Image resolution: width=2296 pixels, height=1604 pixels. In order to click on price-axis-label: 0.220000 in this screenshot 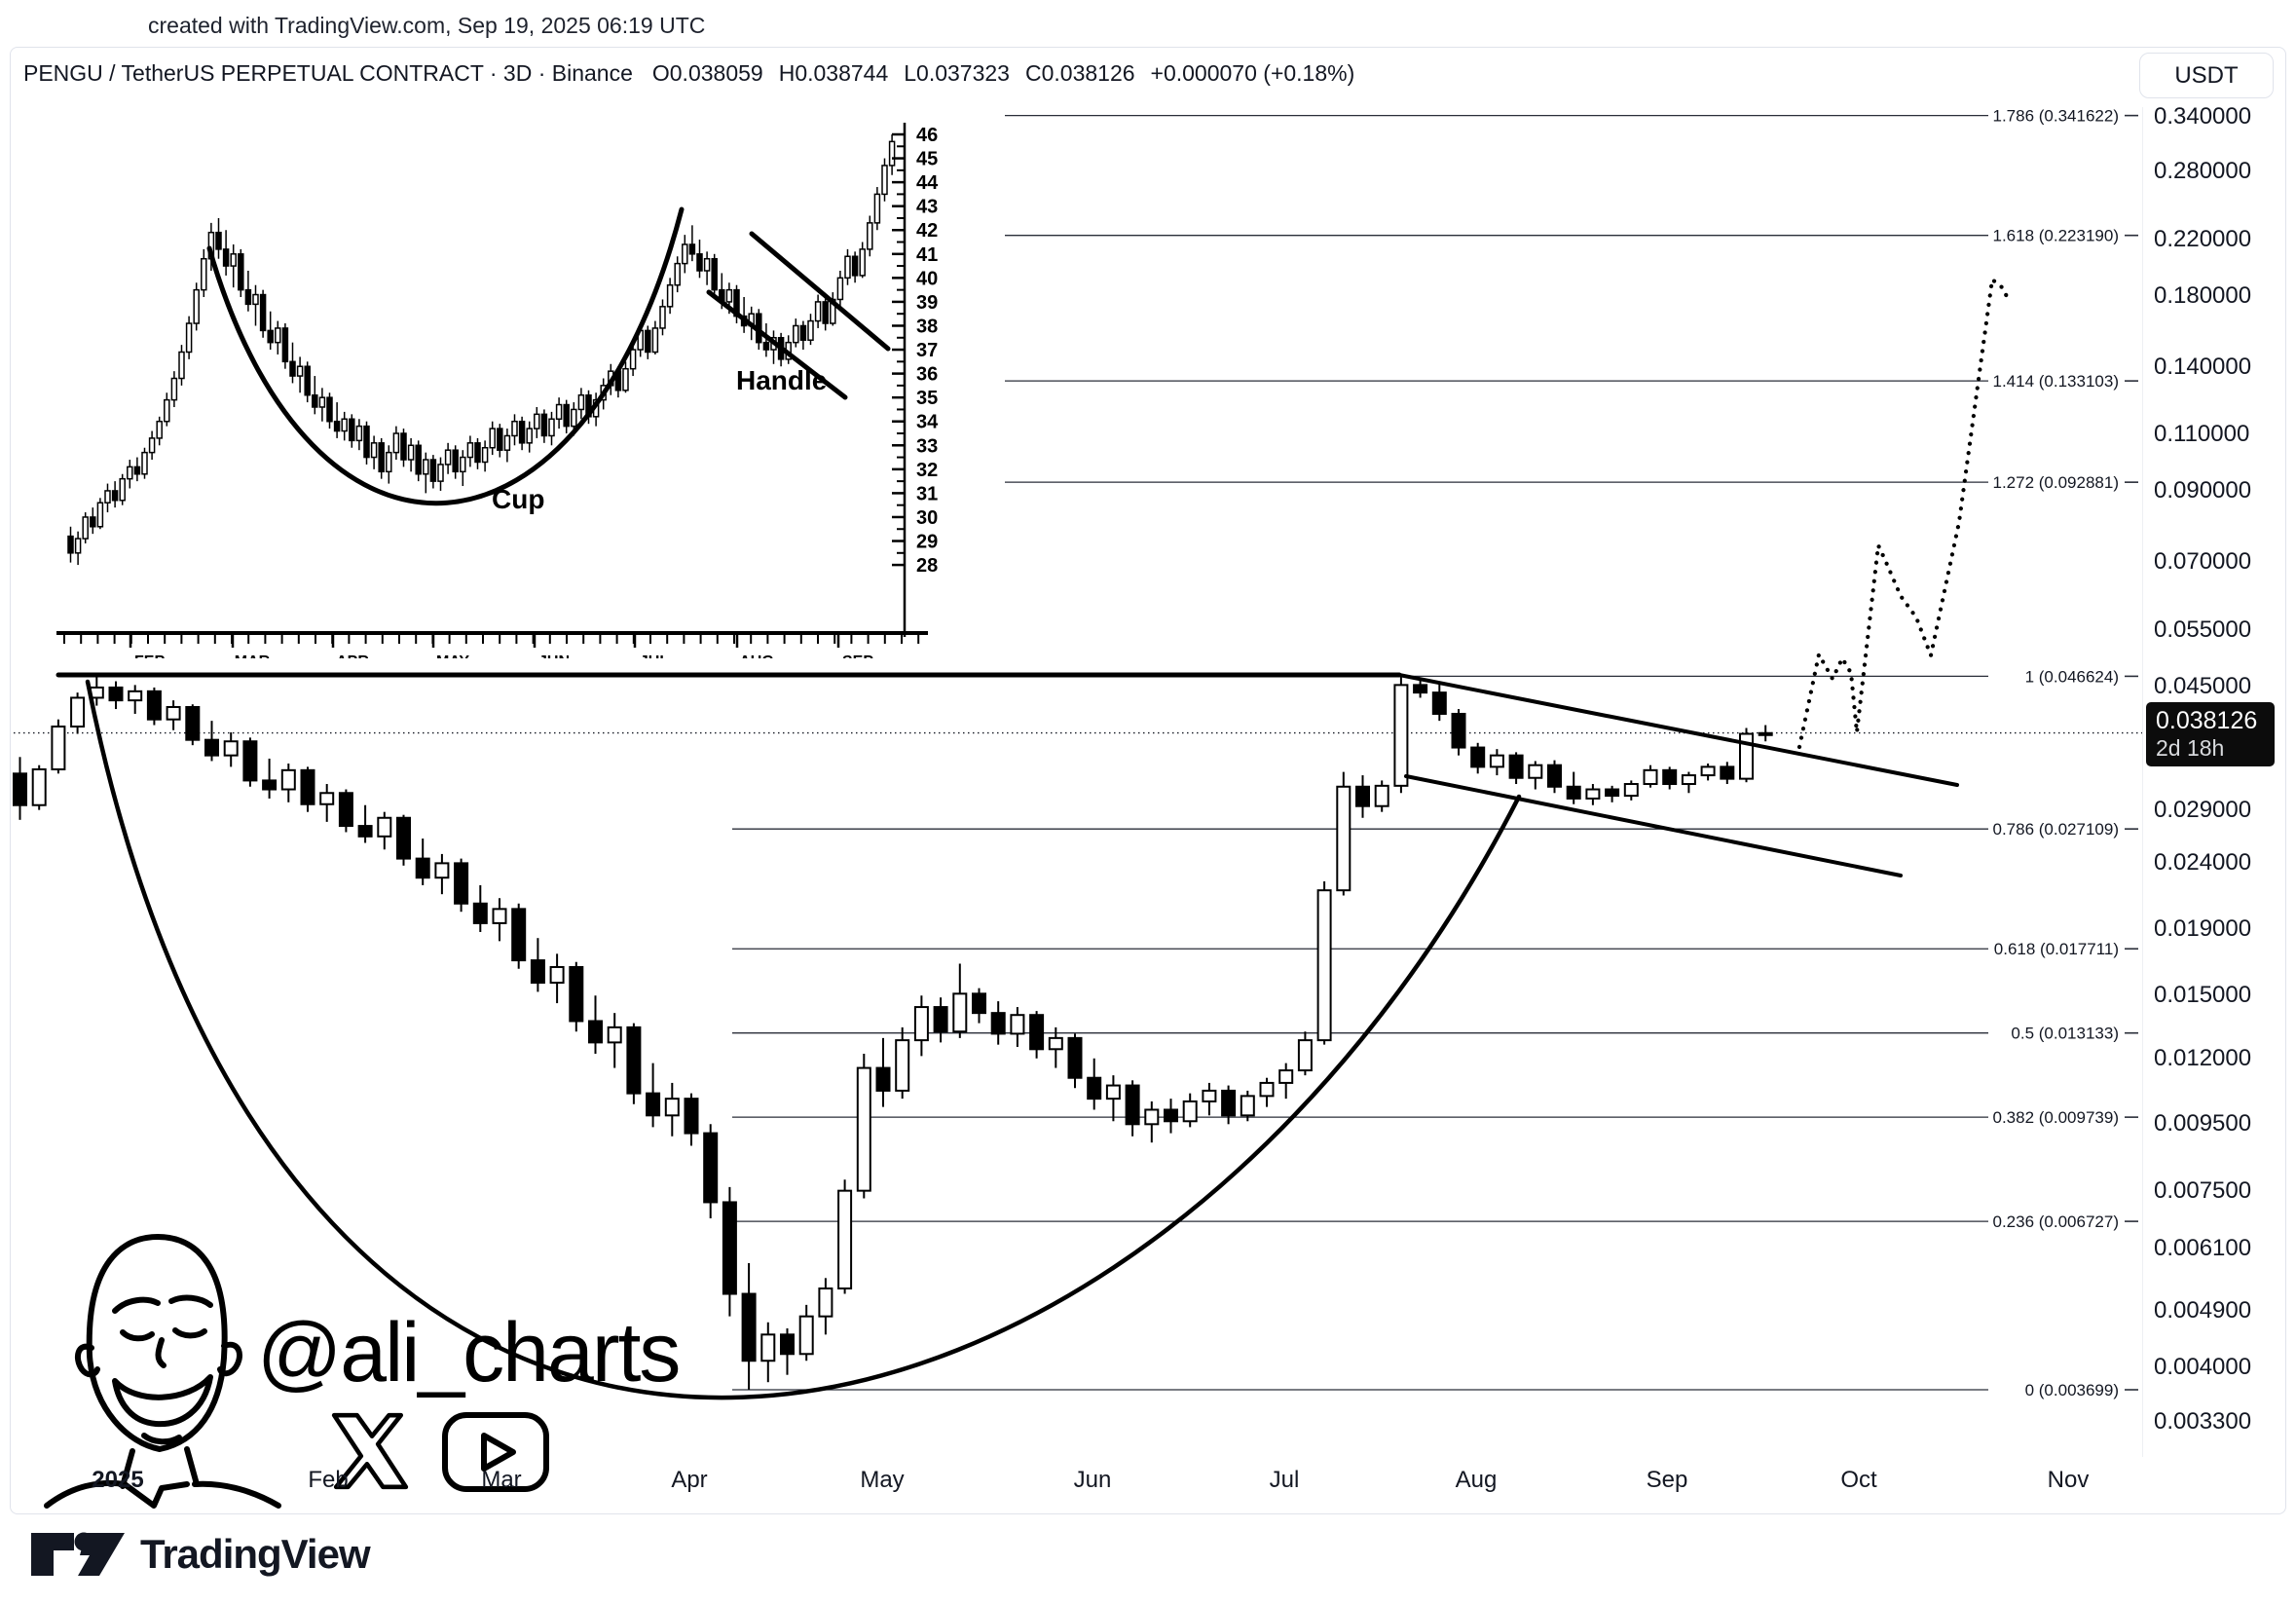, I will do `click(2203, 238)`.